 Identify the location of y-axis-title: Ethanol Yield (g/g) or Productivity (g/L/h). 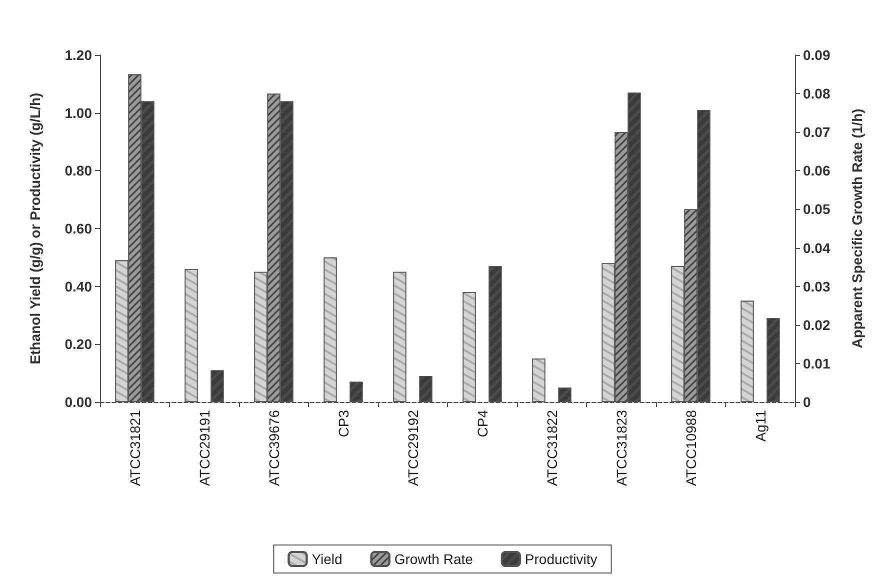
(35, 228).